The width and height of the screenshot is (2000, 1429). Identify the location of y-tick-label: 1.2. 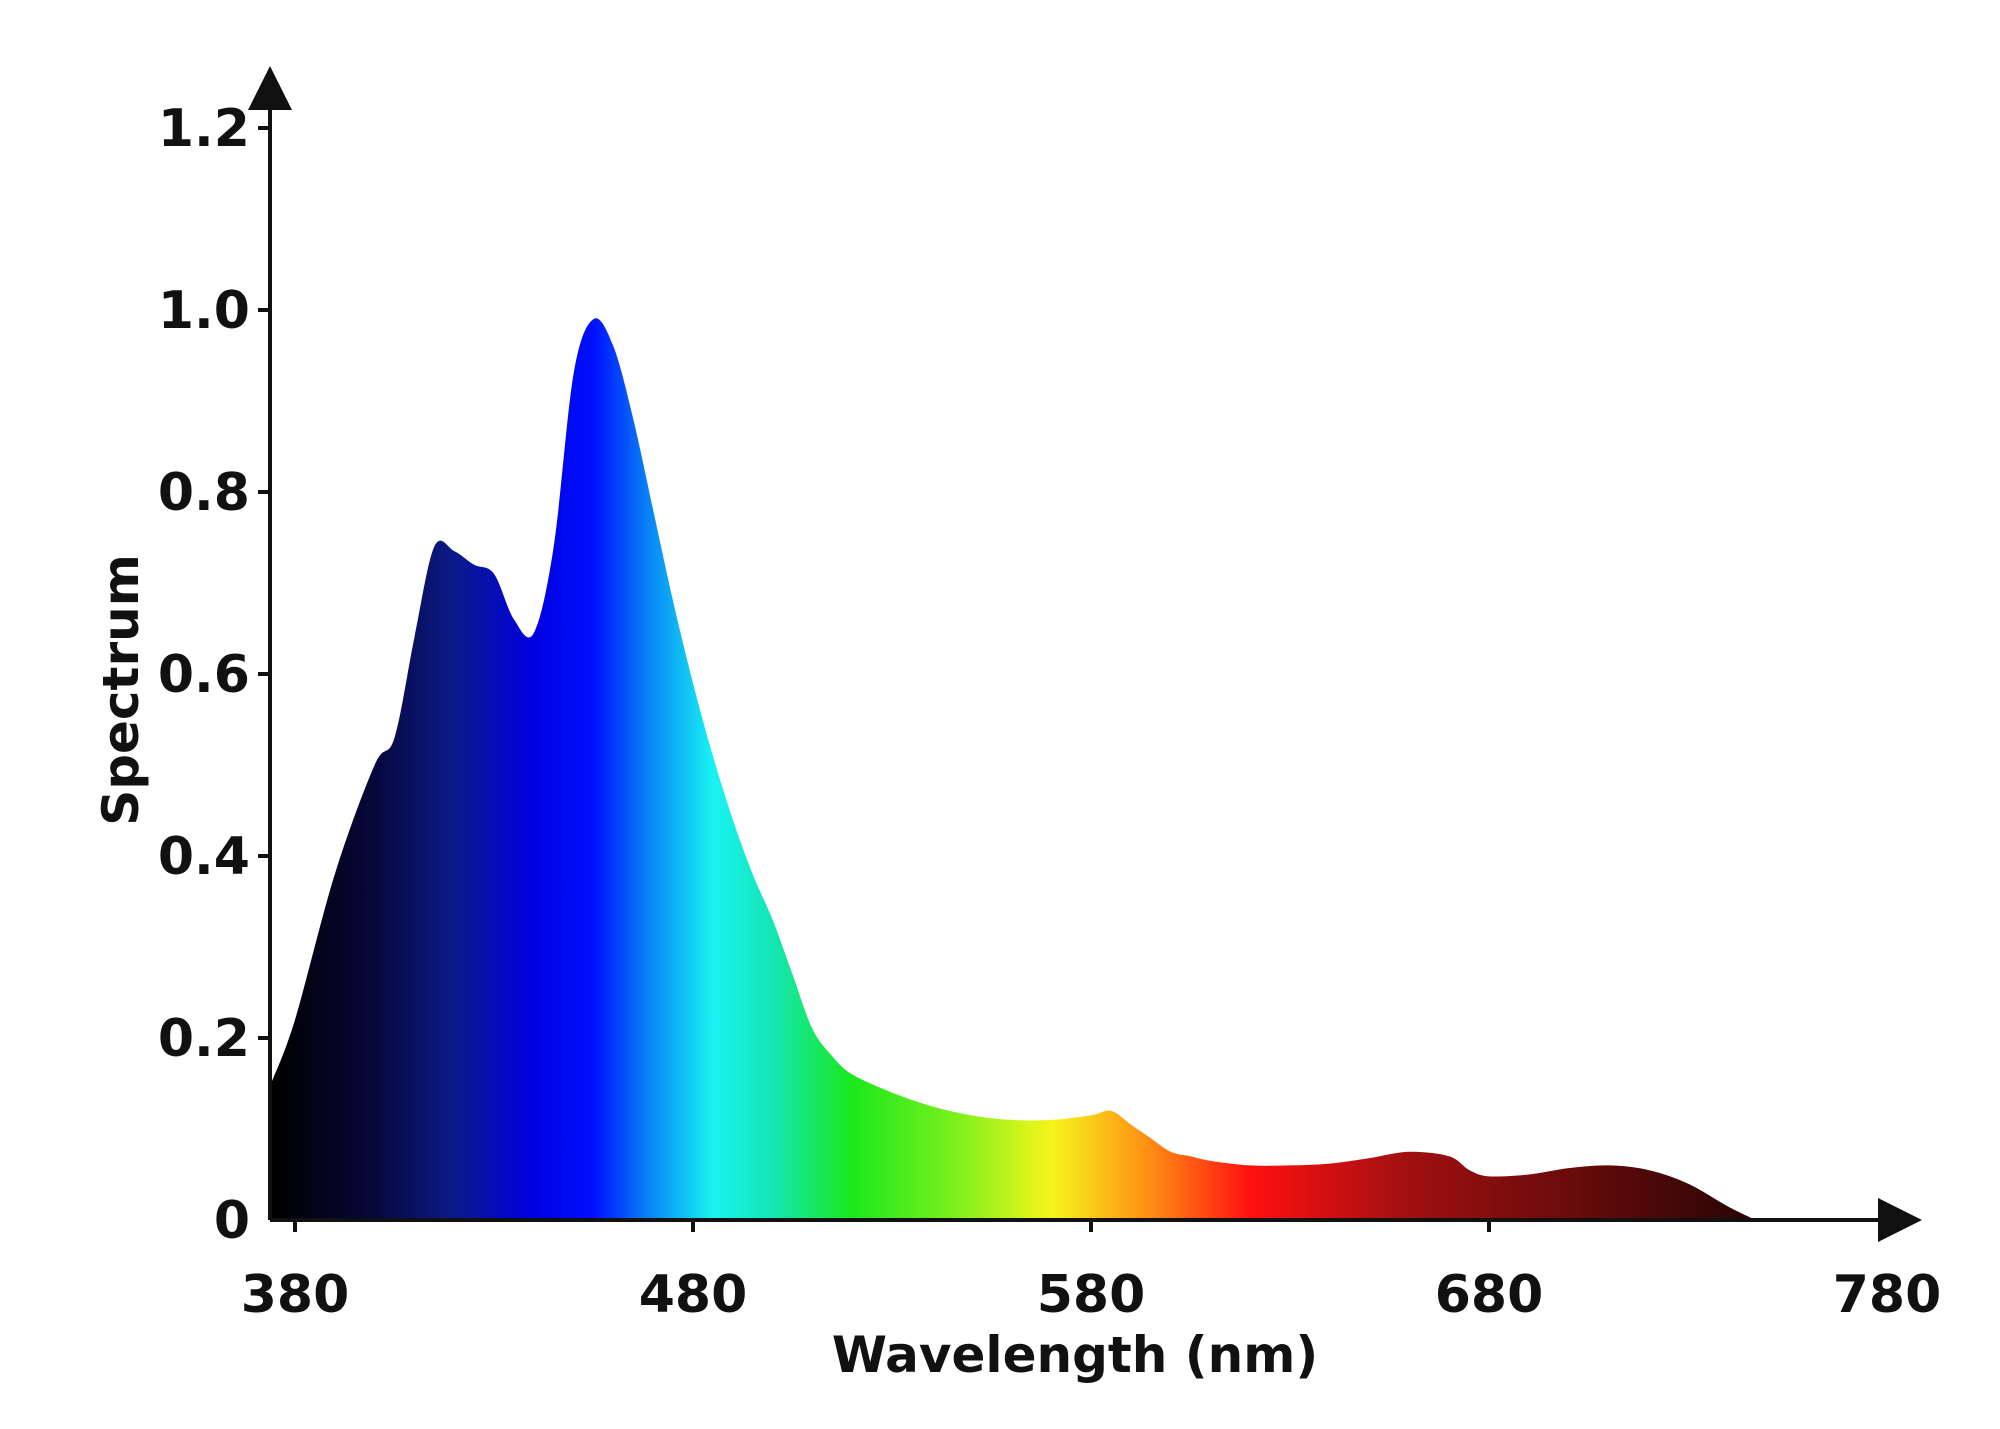
(204, 129).